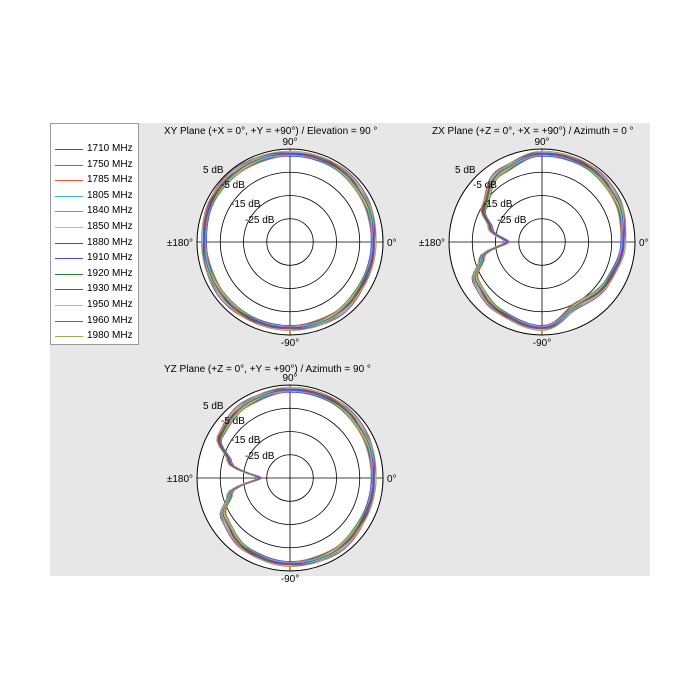 This screenshot has width=700, height=700. I want to click on legend-item: 1930 MHz, so click(96, 289).